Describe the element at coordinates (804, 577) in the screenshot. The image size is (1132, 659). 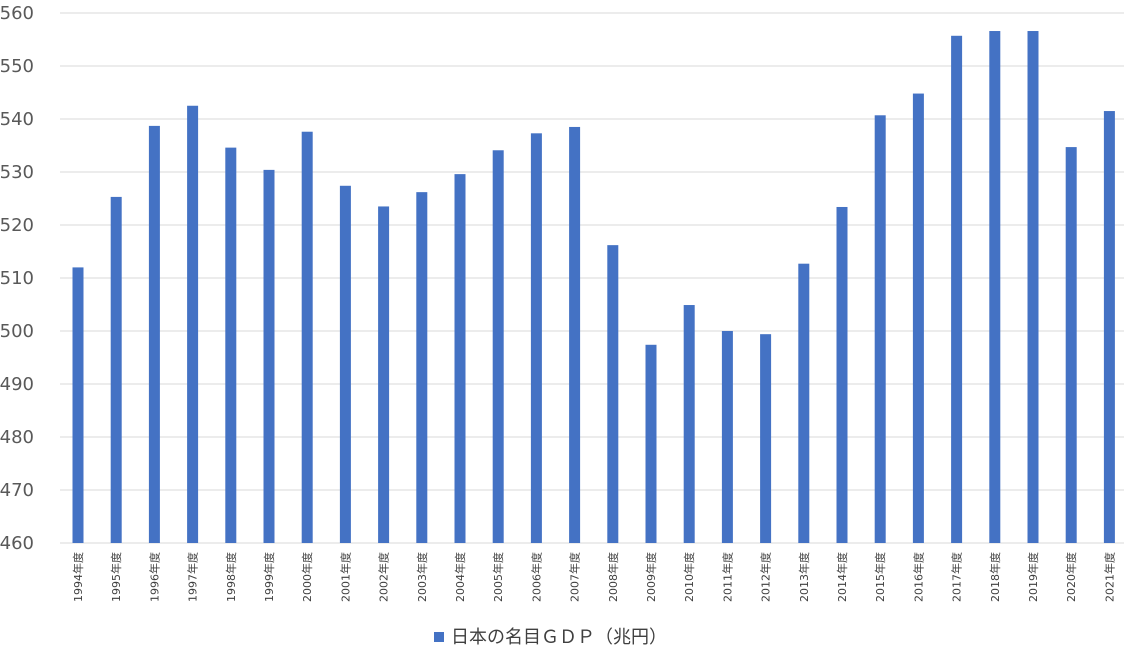
I see `x-tick-label: 2013年度` at that location.